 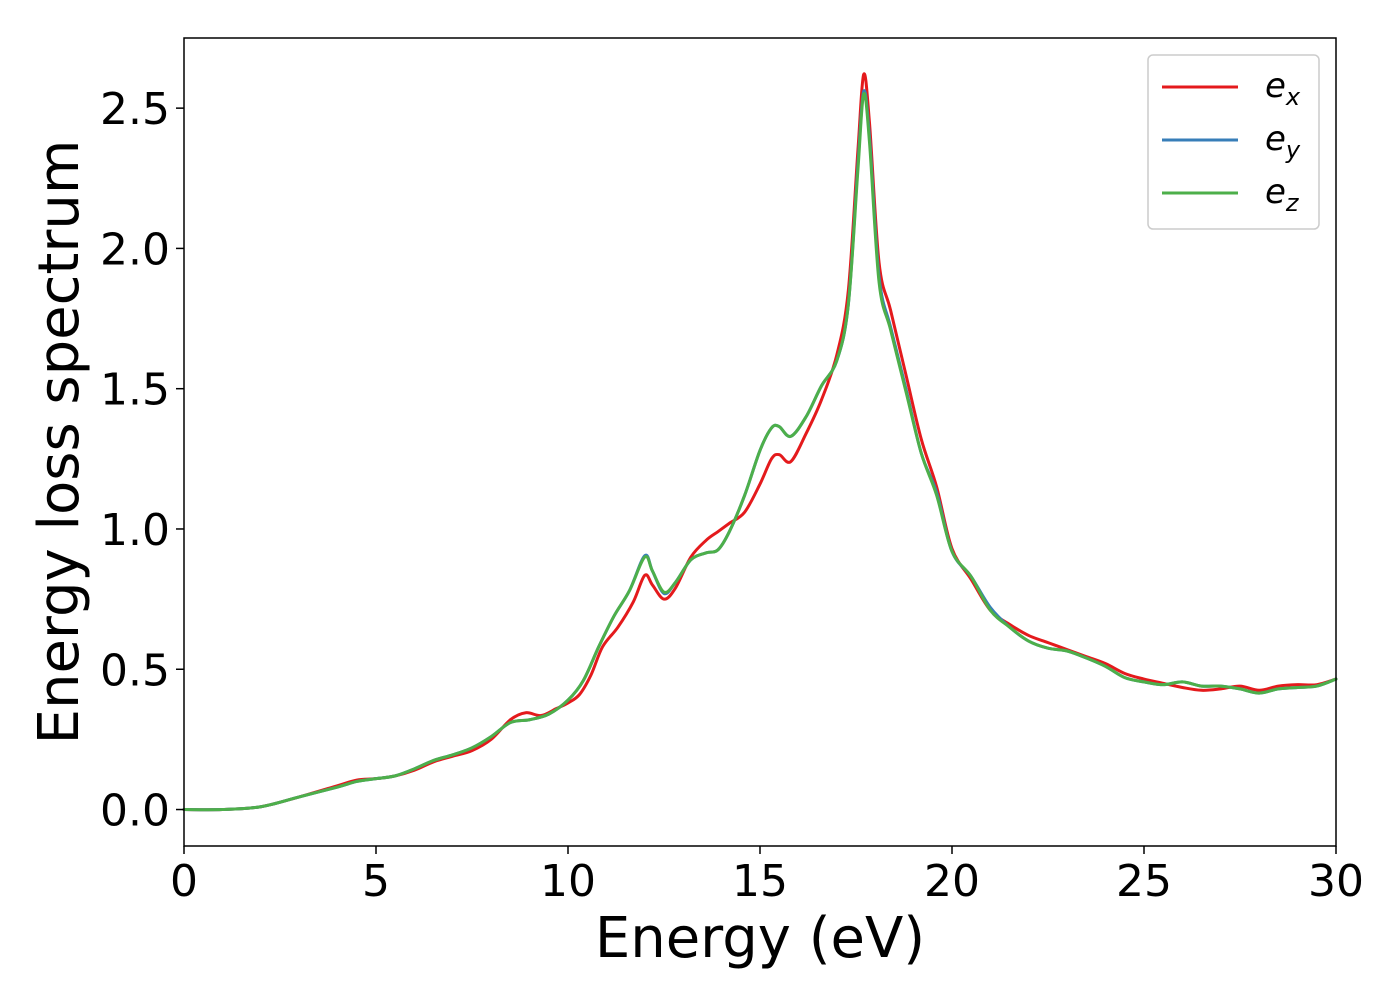 What do you see at coordinates (952, 881) in the screenshot?
I see `x-tick-label: 20` at bounding box center [952, 881].